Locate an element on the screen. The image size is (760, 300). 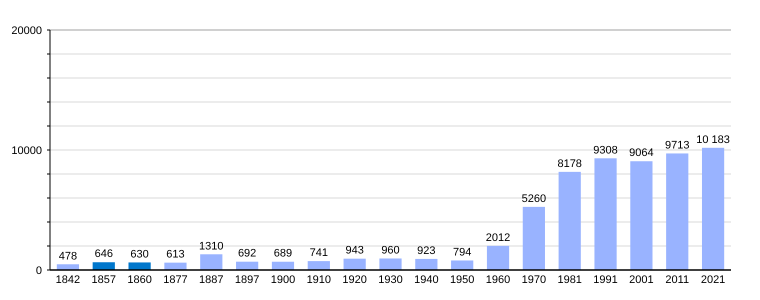
x-tick-label: 1940 is located at coordinates (426, 280).